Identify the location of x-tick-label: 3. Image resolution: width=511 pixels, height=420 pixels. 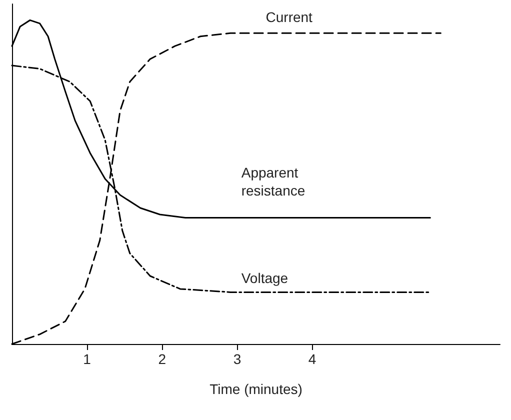
(237, 359).